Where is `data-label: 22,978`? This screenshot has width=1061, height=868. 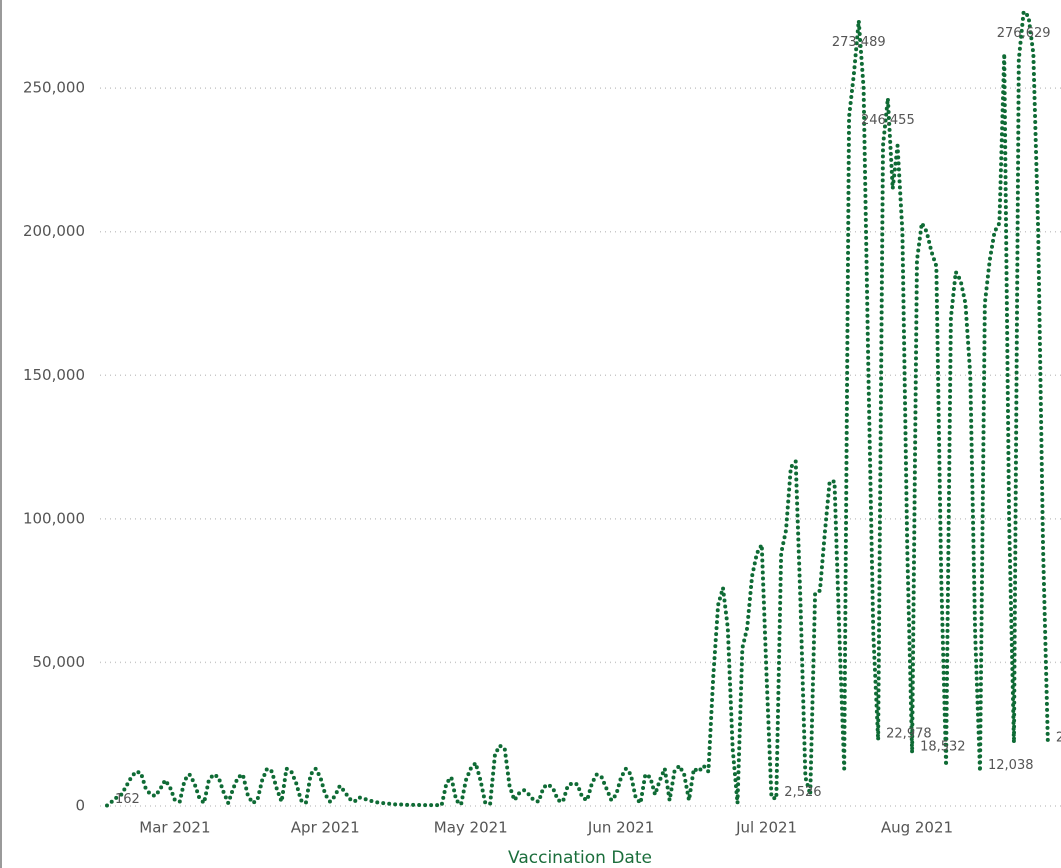 data-label: 22,978 is located at coordinates (909, 734).